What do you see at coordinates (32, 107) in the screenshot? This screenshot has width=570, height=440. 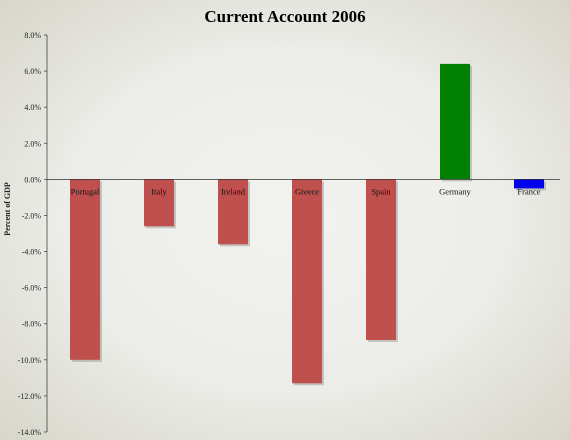 I see `y-tick-label: 4.0%` at bounding box center [32, 107].